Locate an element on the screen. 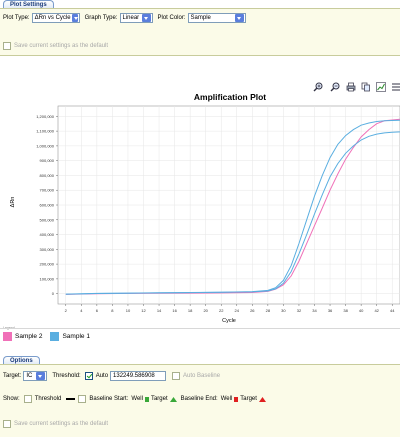 The width and height of the screenshot is (400, 437). x-tick-label: 30 is located at coordinates (283, 310).